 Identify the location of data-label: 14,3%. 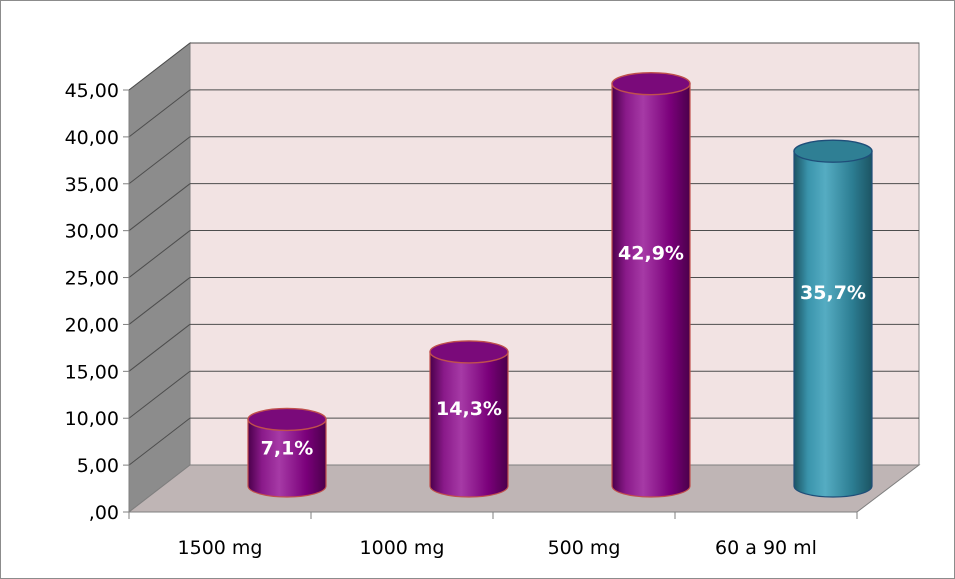
(469, 409).